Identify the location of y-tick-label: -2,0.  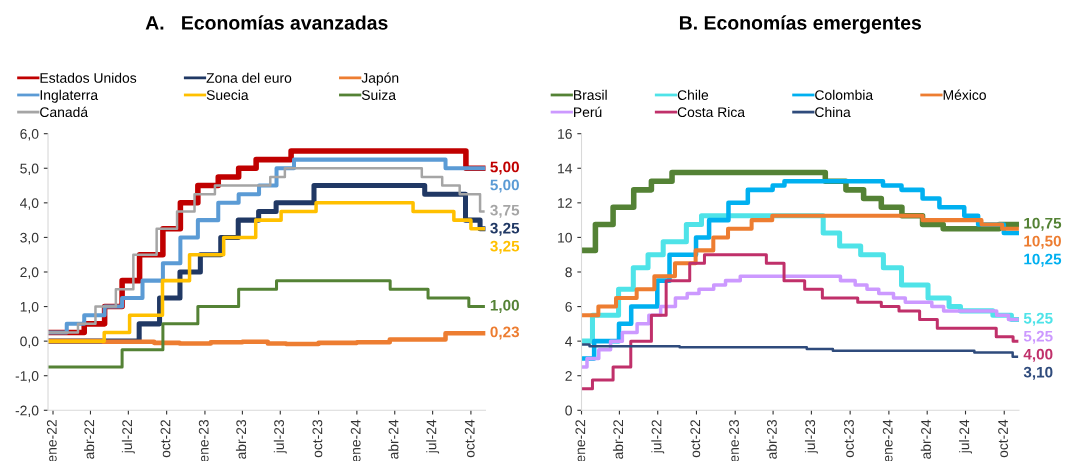
(27, 411).